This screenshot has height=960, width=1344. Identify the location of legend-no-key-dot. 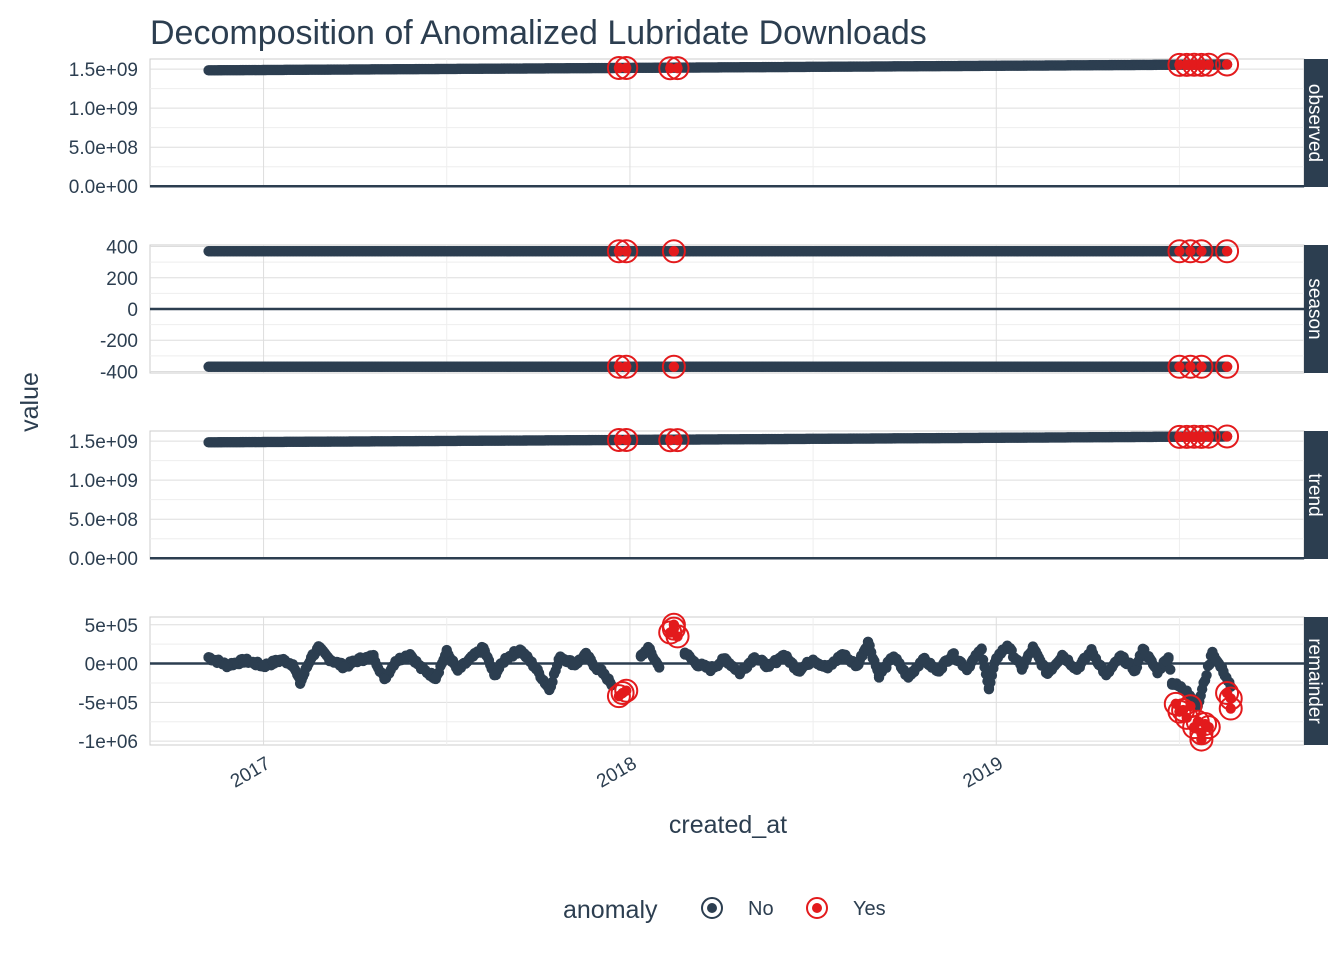
(712, 908).